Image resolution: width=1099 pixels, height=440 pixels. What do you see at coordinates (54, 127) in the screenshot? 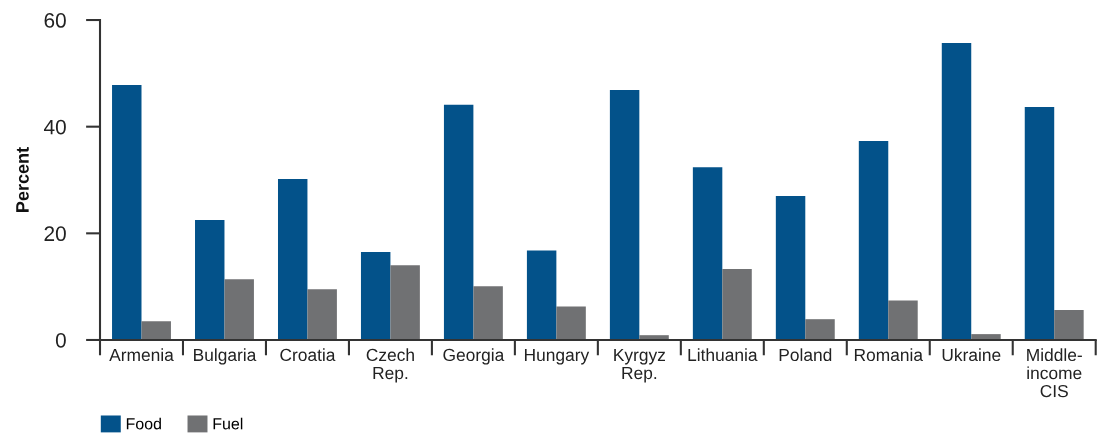
I see `y-tick-label: 40` at bounding box center [54, 127].